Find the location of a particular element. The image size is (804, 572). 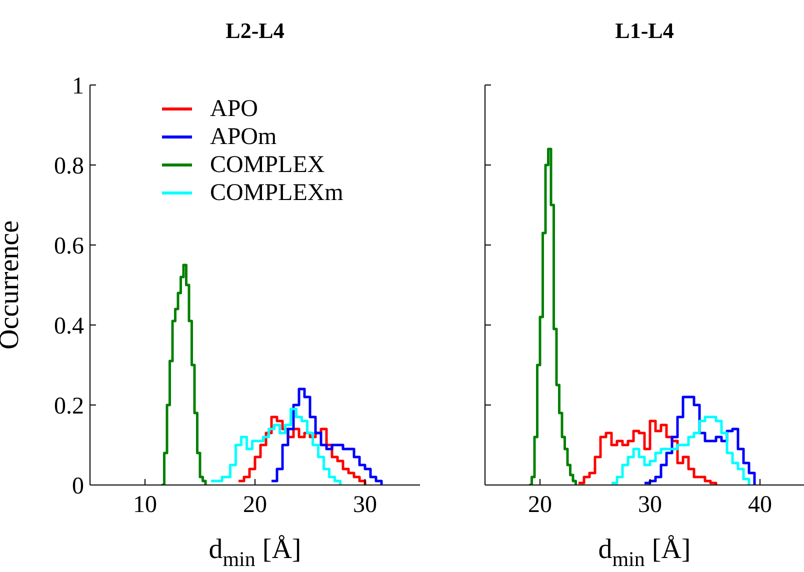

y-tick-label: 0.8 is located at coordinates (69, 167).